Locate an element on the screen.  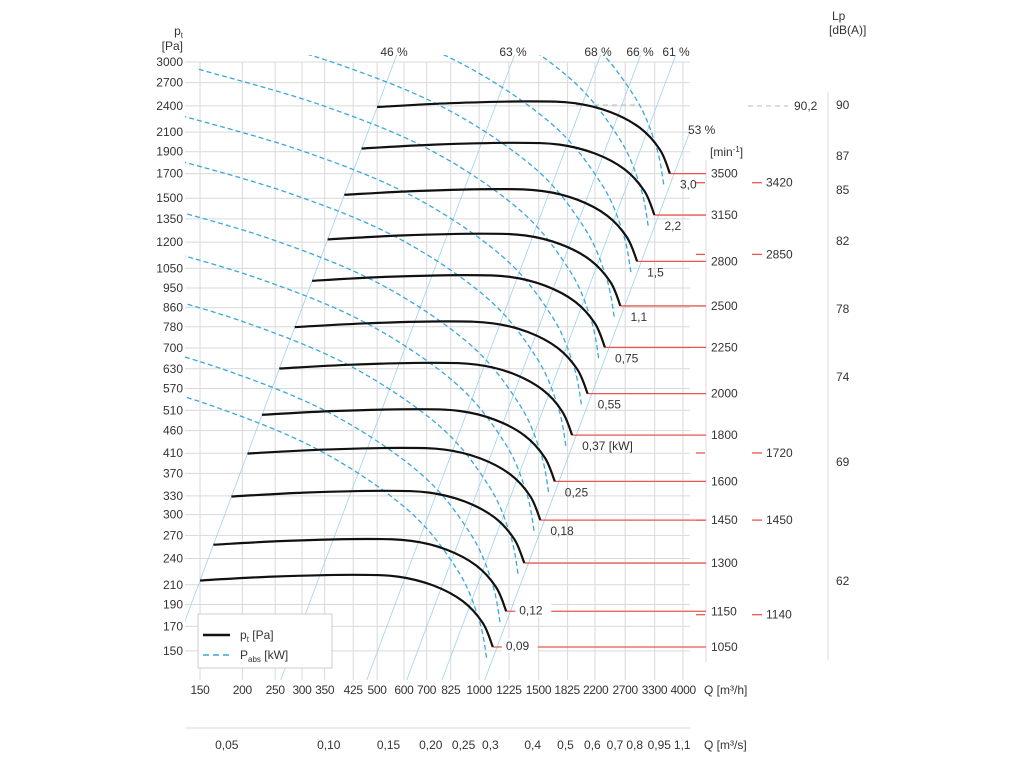
rpm-label: 2500 is located at coordinates (724, 306).